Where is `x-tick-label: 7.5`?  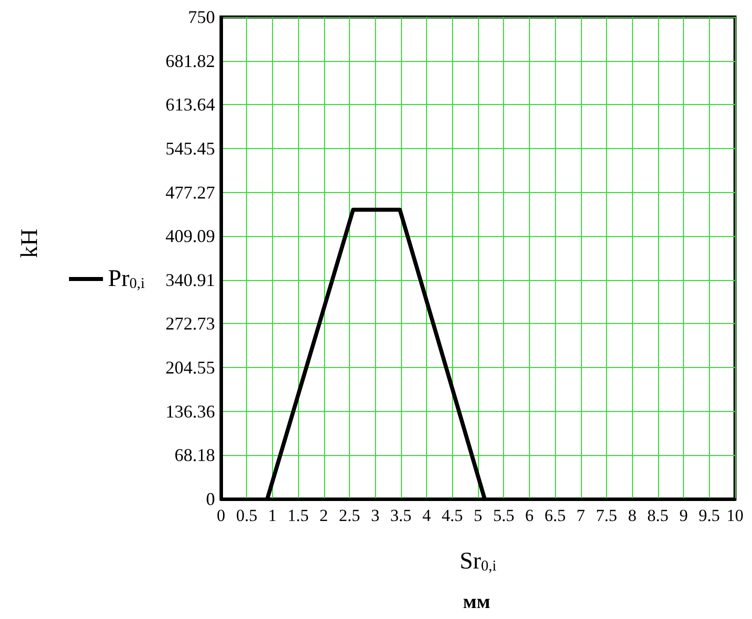
x-tick-label: 7.5 is located at coordinates (607, 515).